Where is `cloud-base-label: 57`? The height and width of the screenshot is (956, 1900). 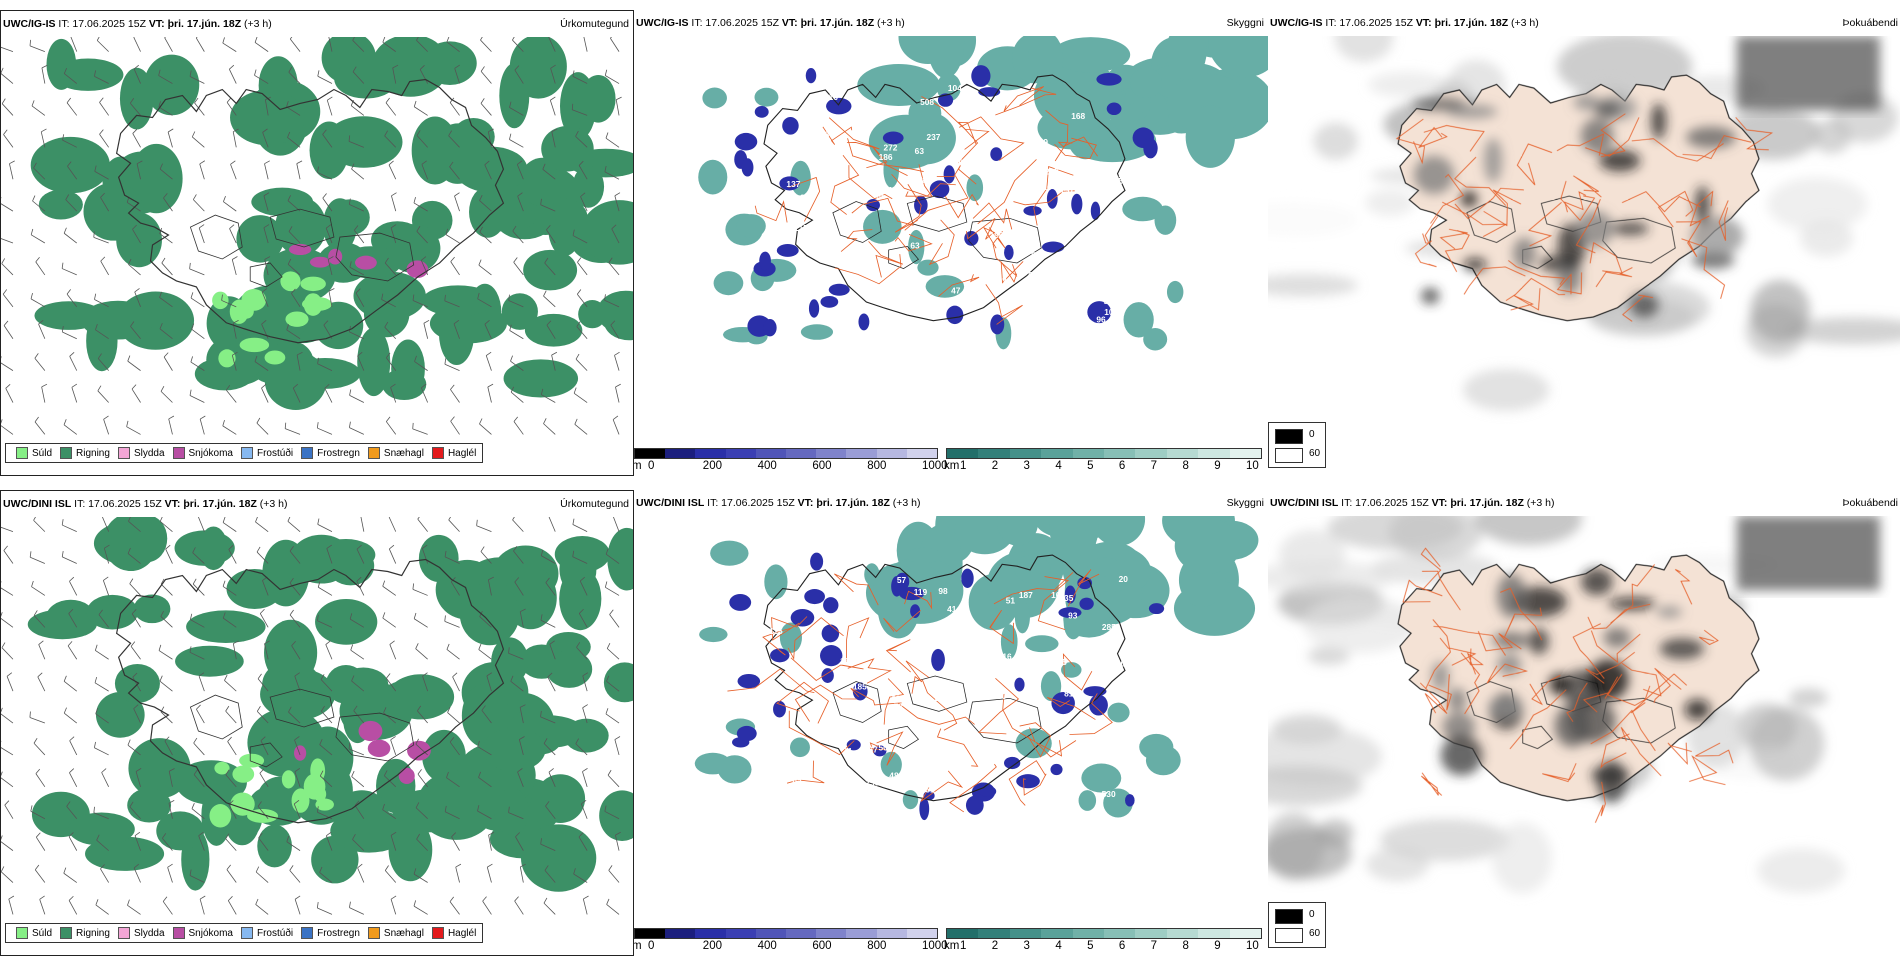
cloud-base-label: 57 is located at coordinates (1108, 301).